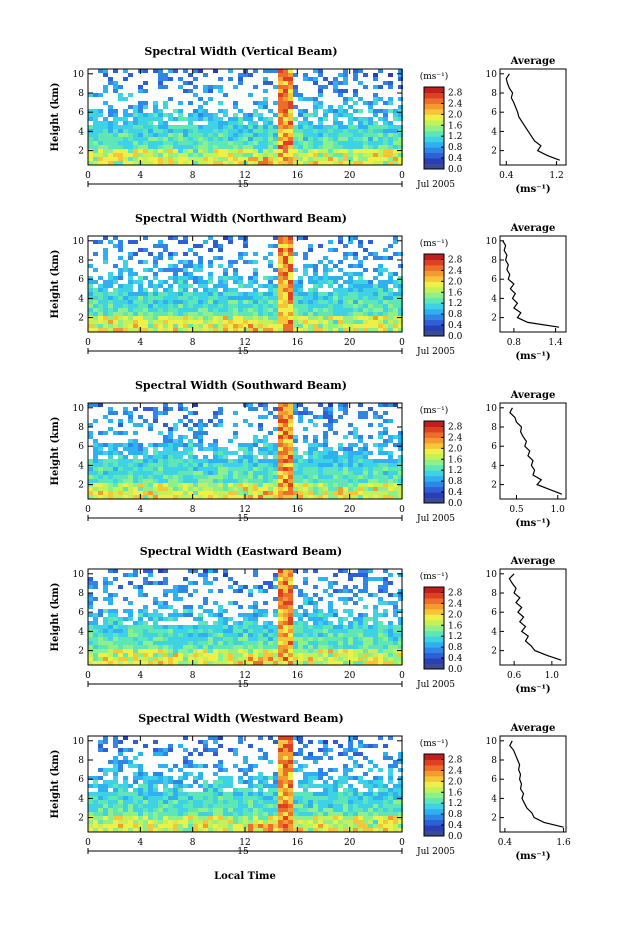 The width and height of the screenshot is (622, 929). I want to click on profile-y-tick-label: 6, so click(494, 113).